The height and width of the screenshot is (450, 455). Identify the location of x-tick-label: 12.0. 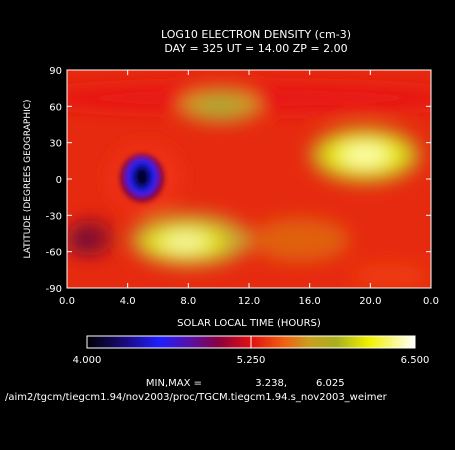
(249, 301).